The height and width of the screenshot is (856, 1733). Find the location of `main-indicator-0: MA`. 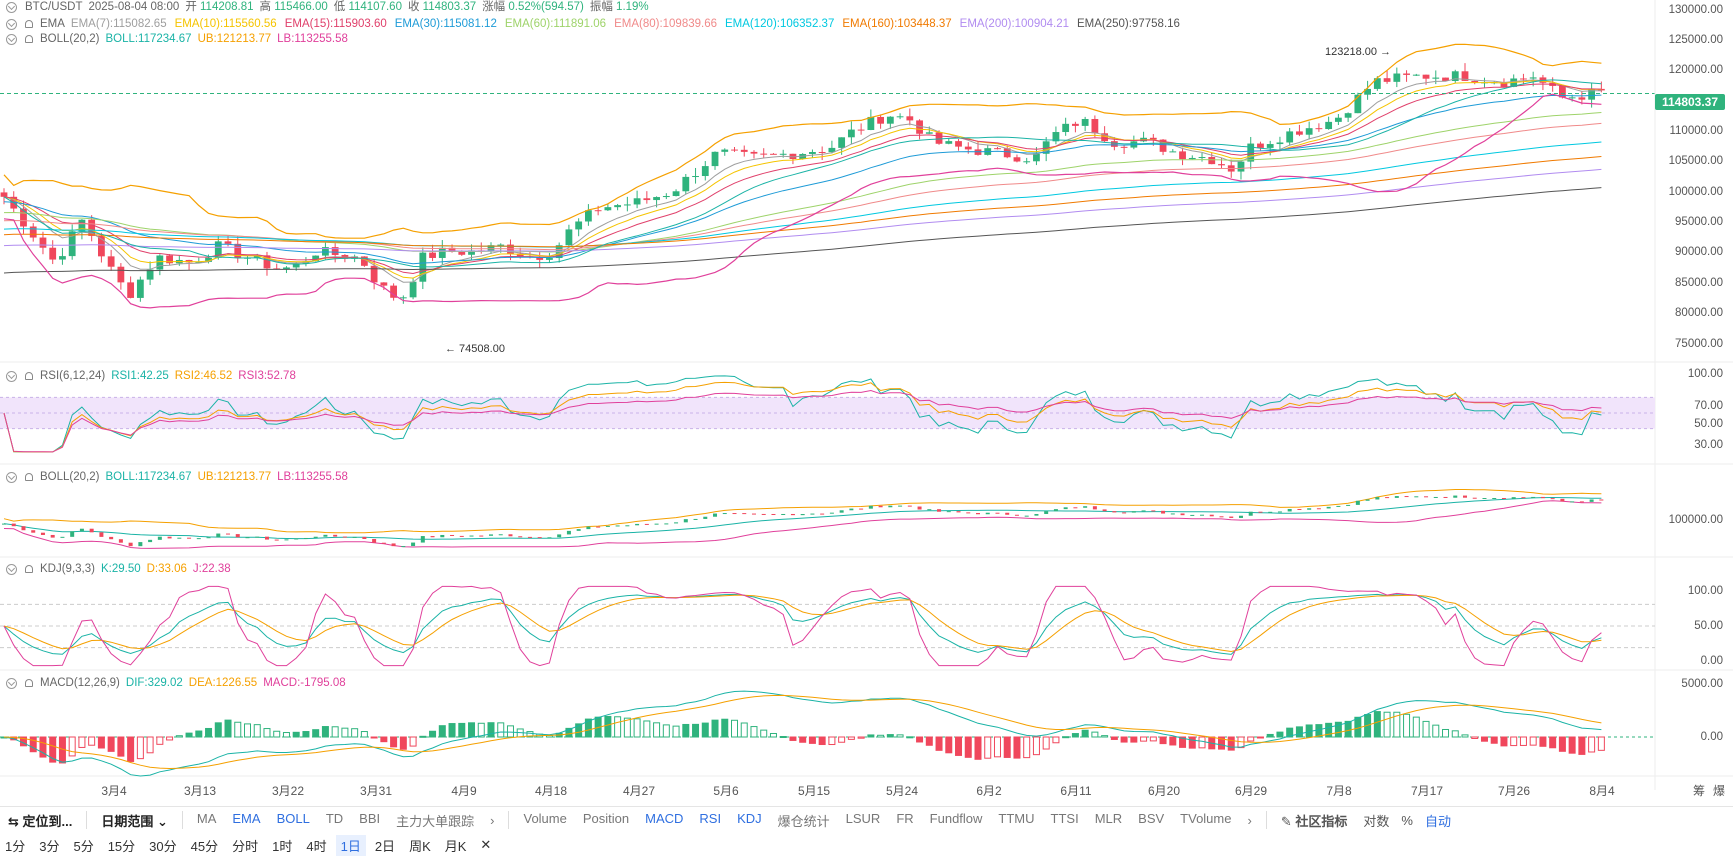

main-indicator-0: MA is located at coordinates (206, 818).